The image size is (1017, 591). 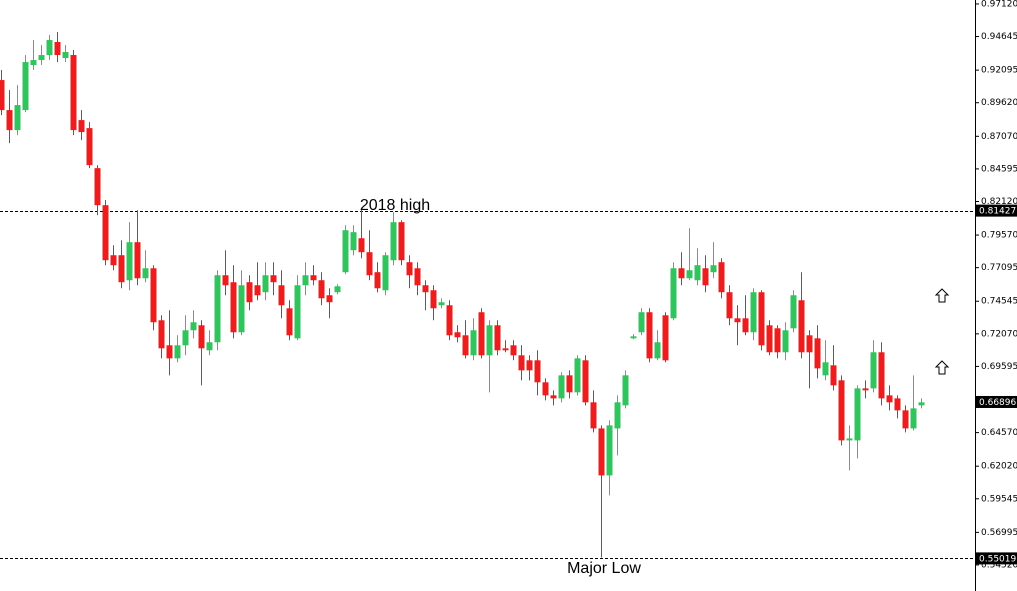 What do you see at coordinates (999, 37) in the screenshot?
I see `y-tick-label: 0.94645` at bounding box center [999, 37].